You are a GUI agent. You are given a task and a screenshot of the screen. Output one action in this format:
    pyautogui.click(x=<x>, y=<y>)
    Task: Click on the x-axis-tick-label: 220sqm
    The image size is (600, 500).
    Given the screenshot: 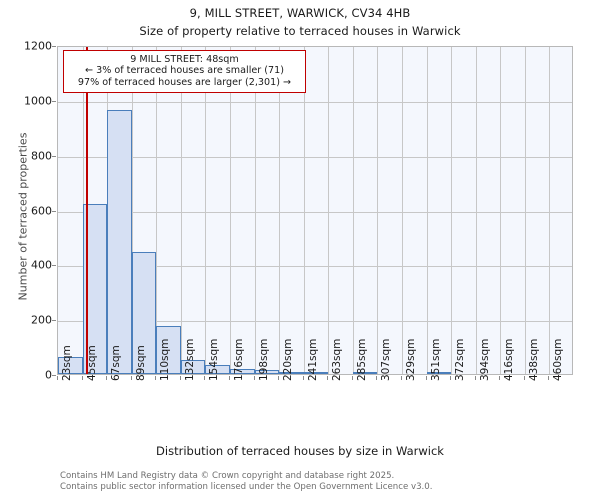 What is the action you would take?
    pyautogui.click(x=288, y=359)
    